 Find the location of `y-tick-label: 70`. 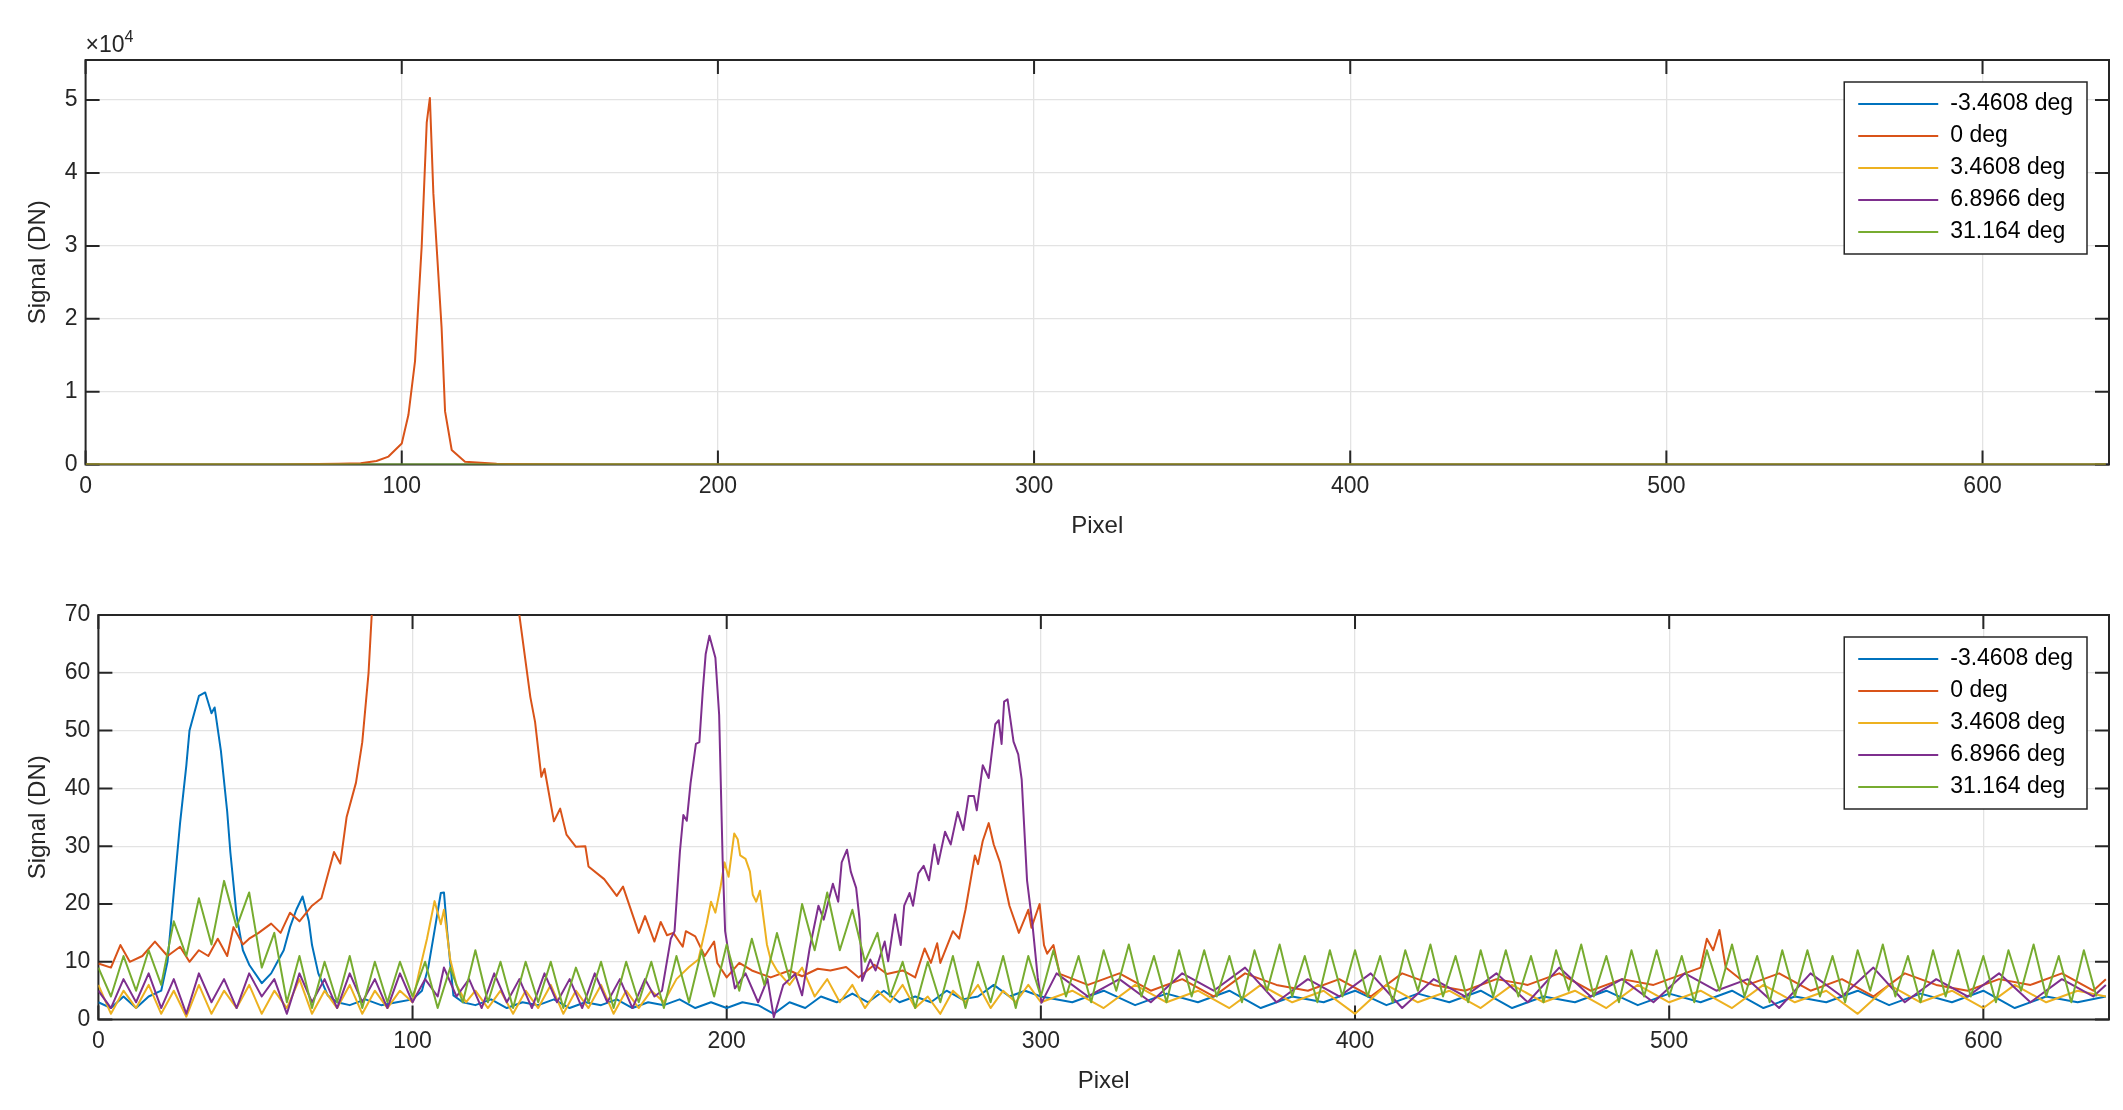

y-tick-label: 70 is located at coordinates (77, 613).